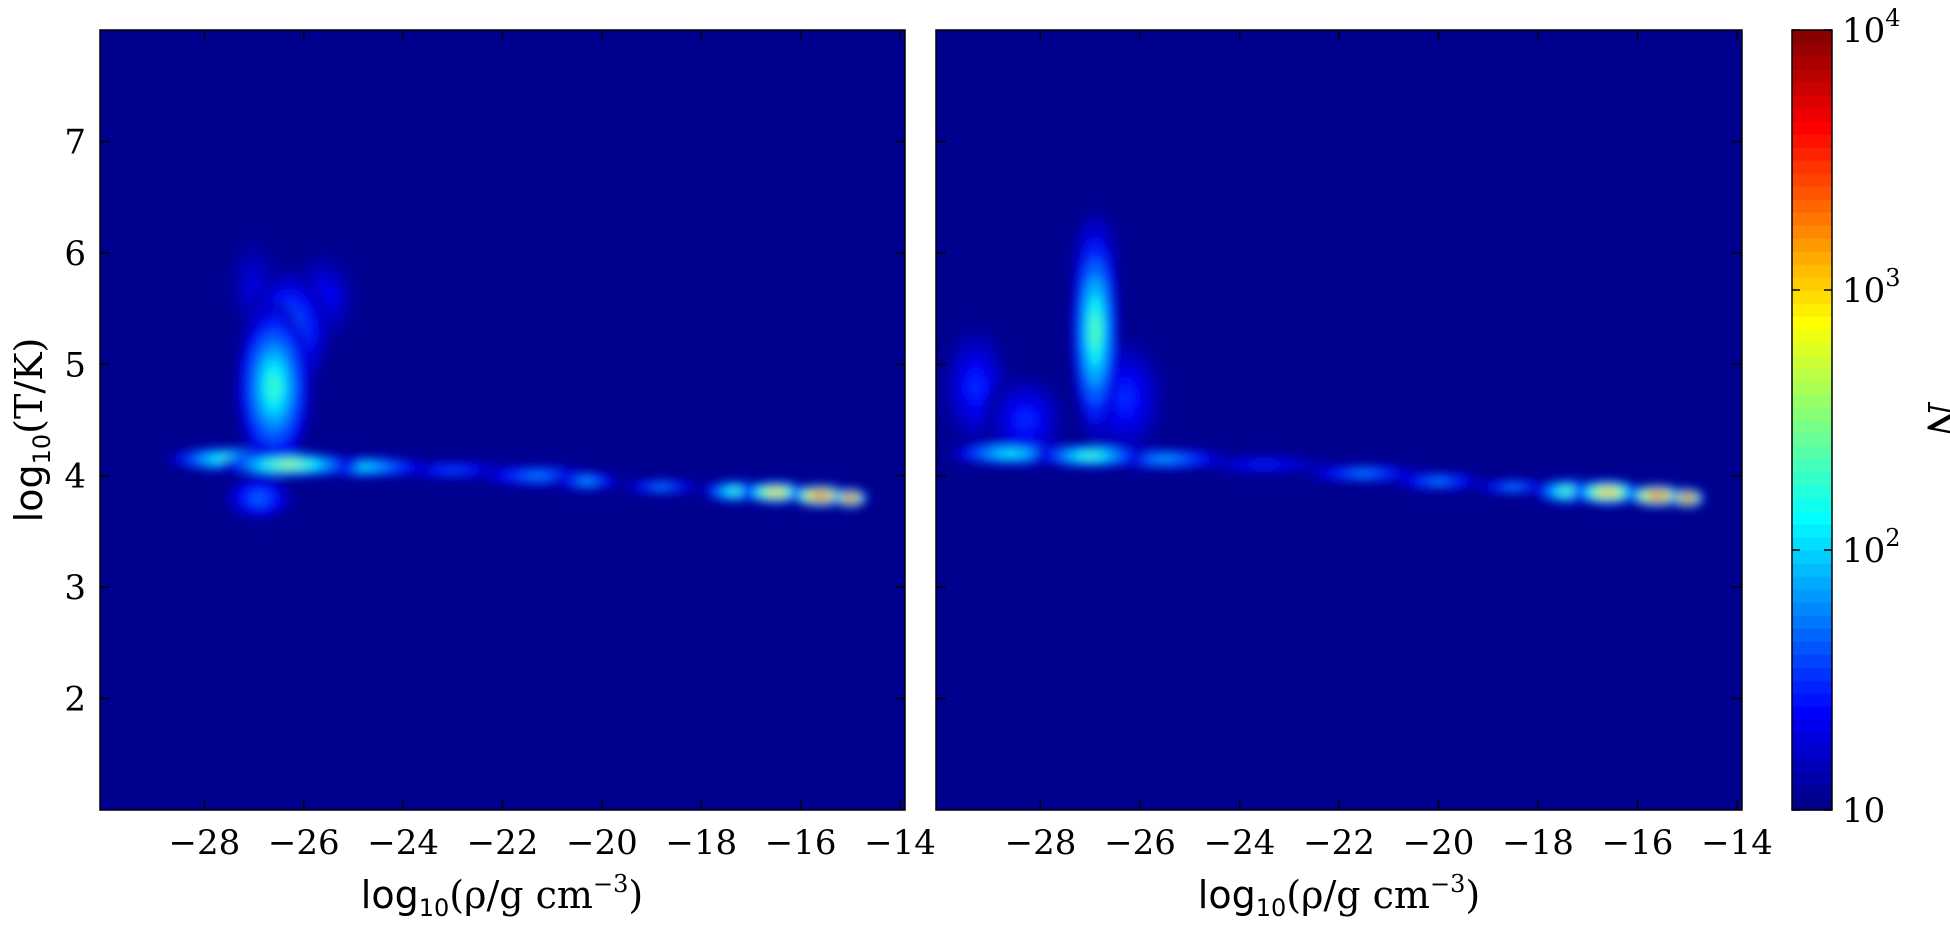  I want to click on x-tick-label: −14, so click(1737, 843).